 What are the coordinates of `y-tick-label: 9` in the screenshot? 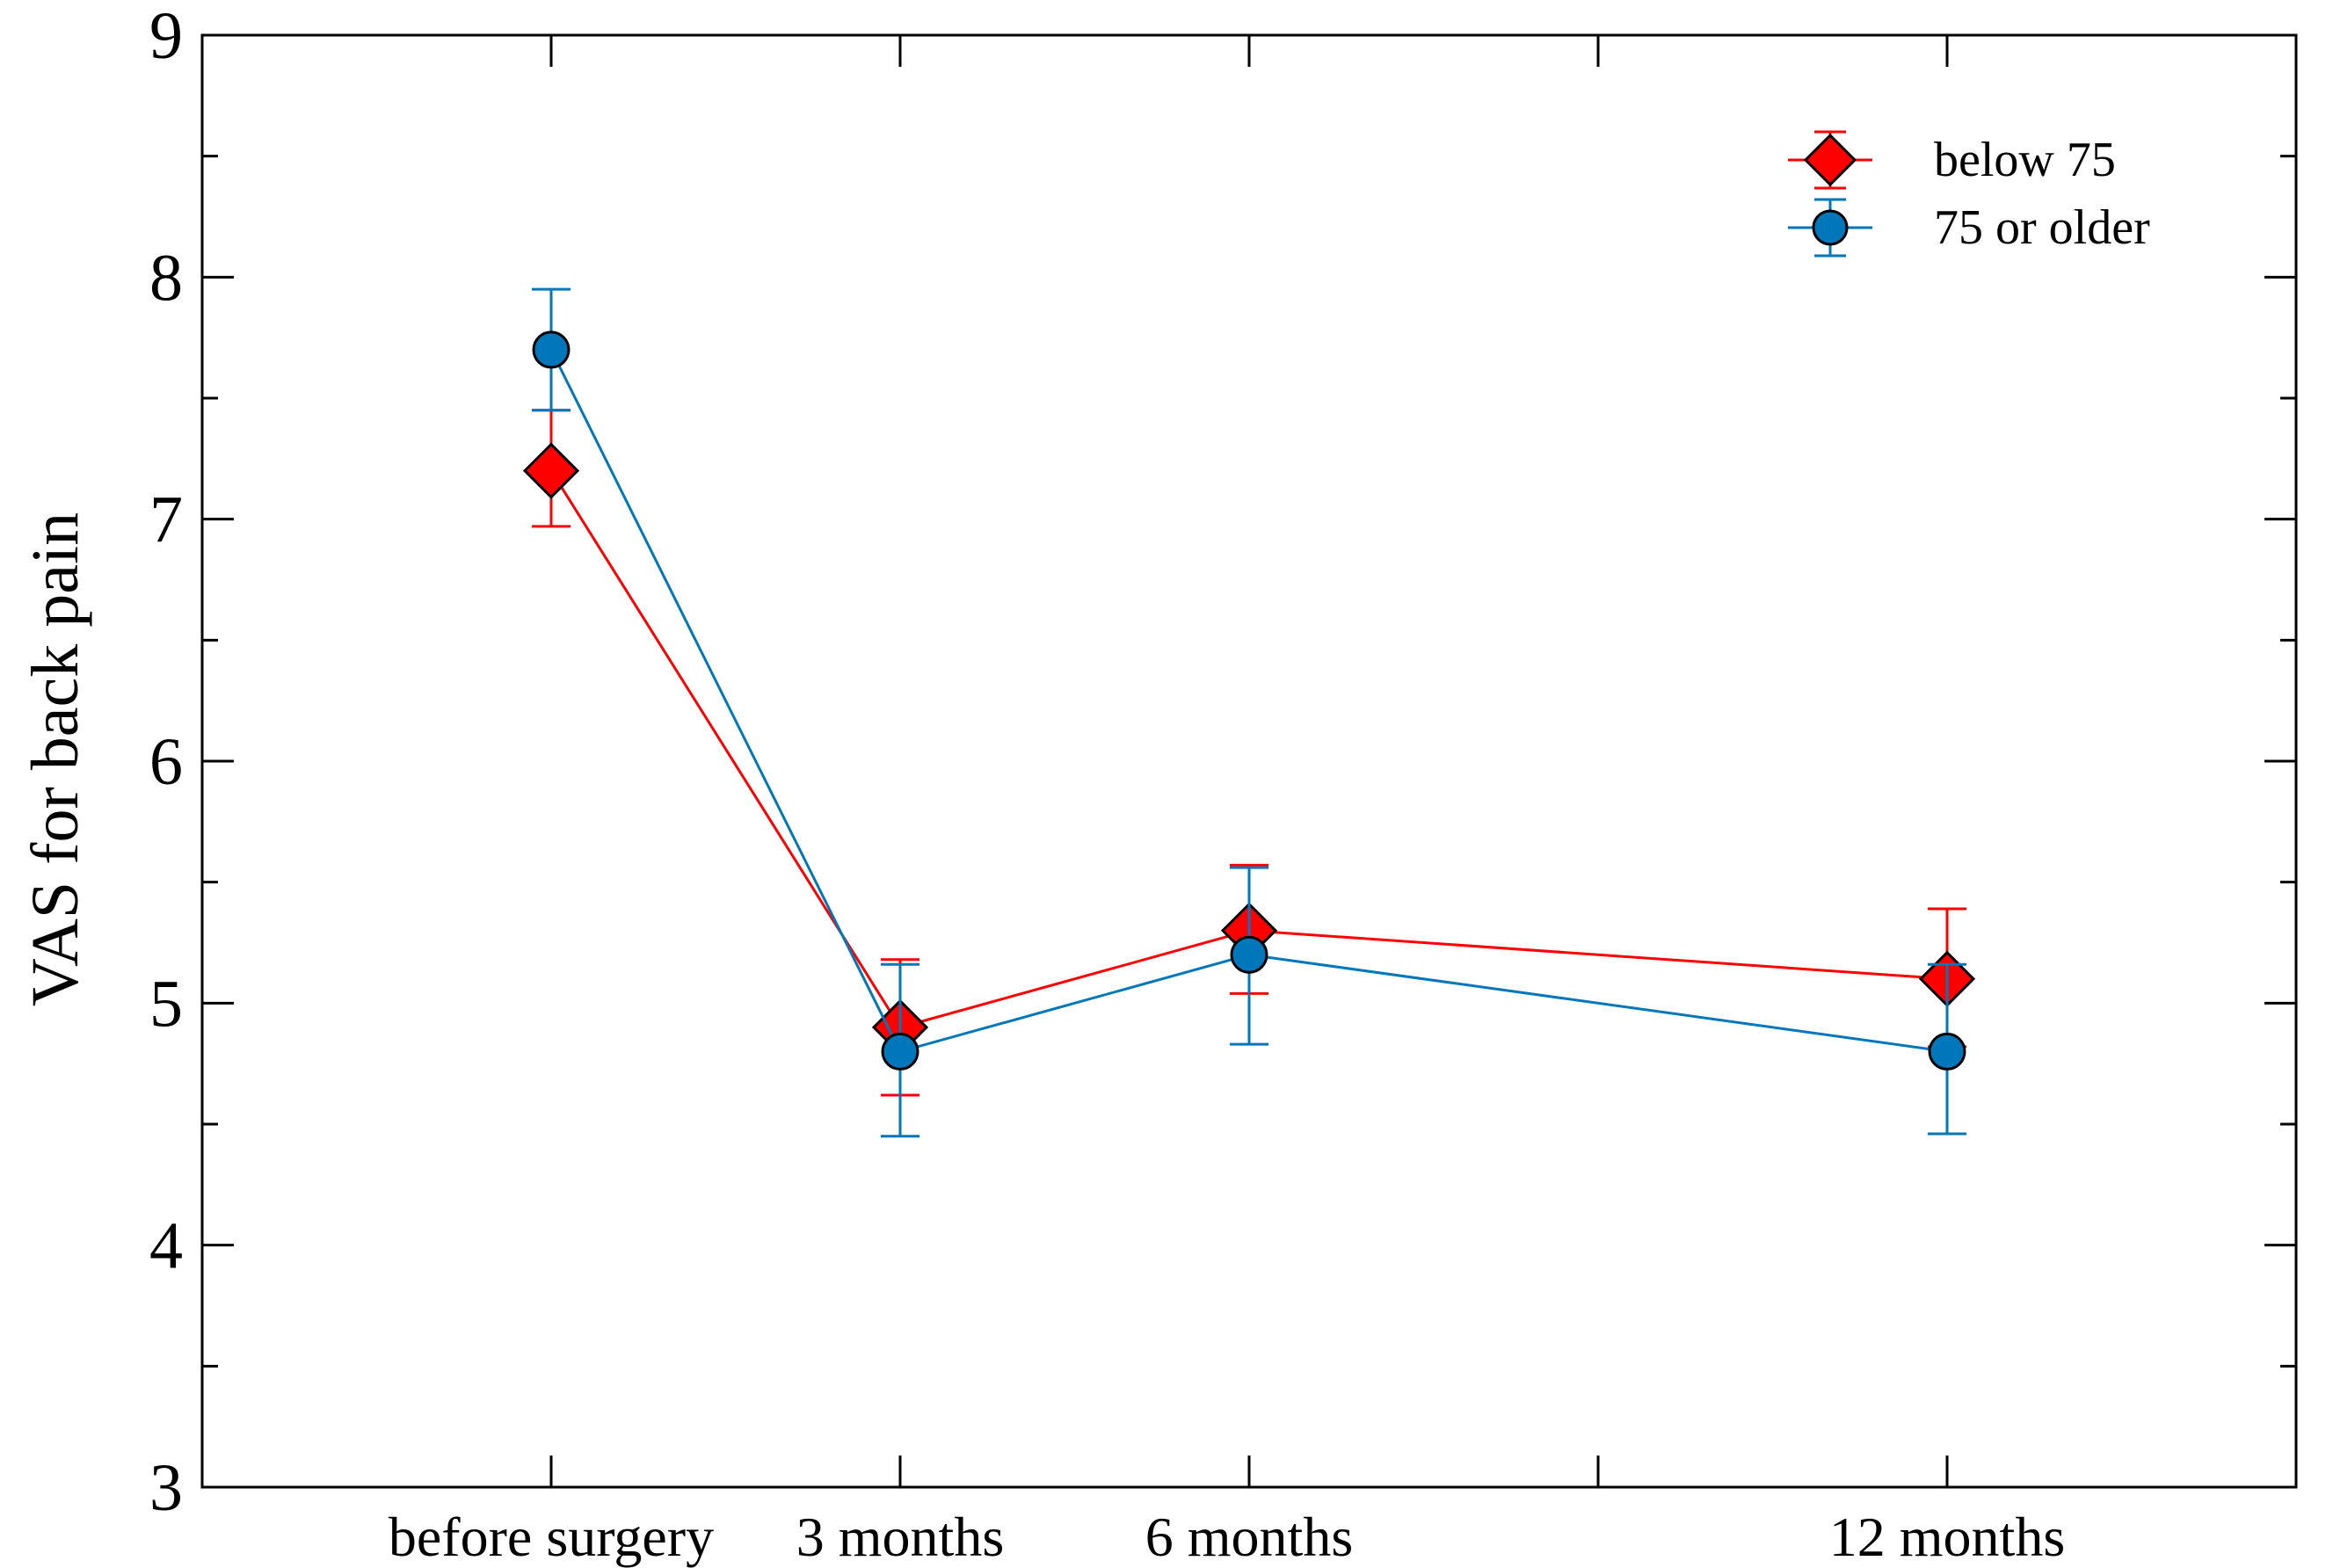 It's located at (166, 36).